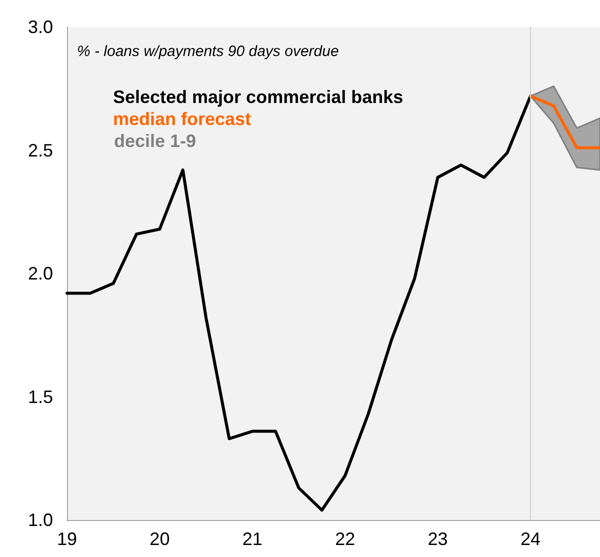 The height and width of the screenshot is (557, 600). Describe the element at coordinates (40, 274) in the screenshot. I see `y-tick-label: 2.0` at that location.